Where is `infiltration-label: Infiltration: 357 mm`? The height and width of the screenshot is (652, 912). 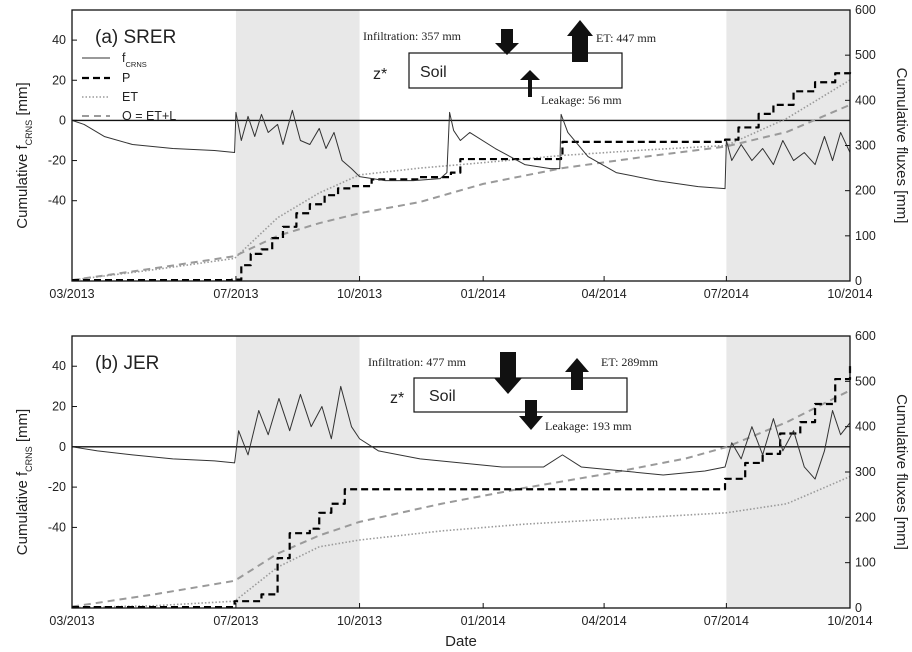 infiltration-label: Infiltration: 357 mm is located at coordinates (412, 36).